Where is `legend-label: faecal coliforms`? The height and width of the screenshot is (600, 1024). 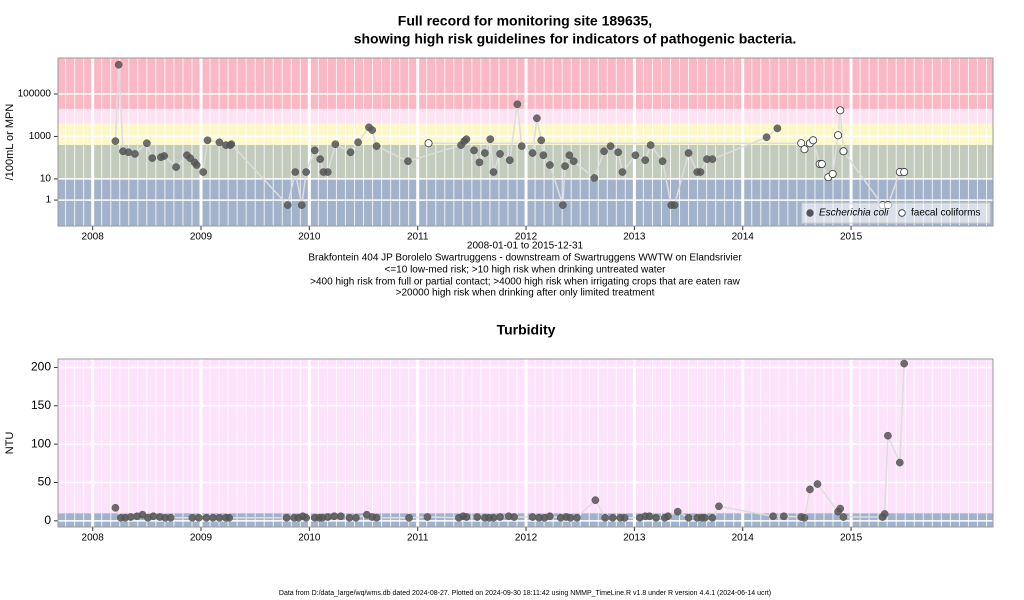
legend-label: faecal coliforms is located at coordinates (945, 213).